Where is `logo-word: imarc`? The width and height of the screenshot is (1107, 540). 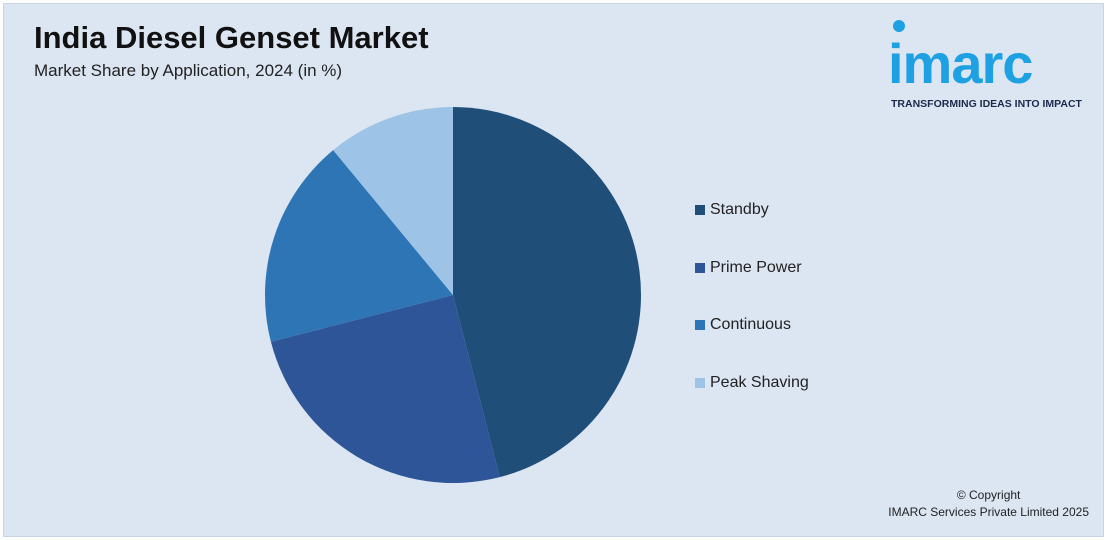
logo-word: imarc is located at coordinates (960, 63).